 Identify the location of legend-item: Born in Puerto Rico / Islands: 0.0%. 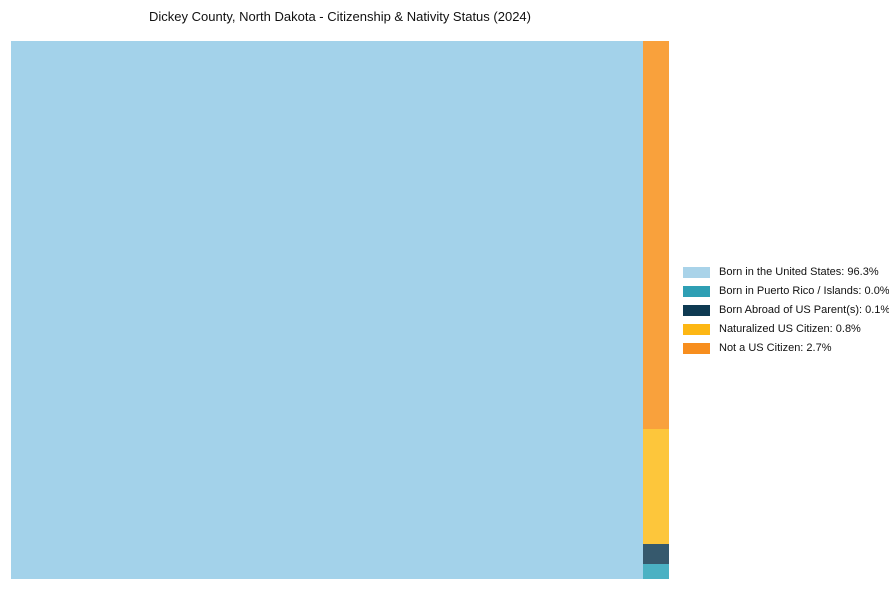
(786, 291).